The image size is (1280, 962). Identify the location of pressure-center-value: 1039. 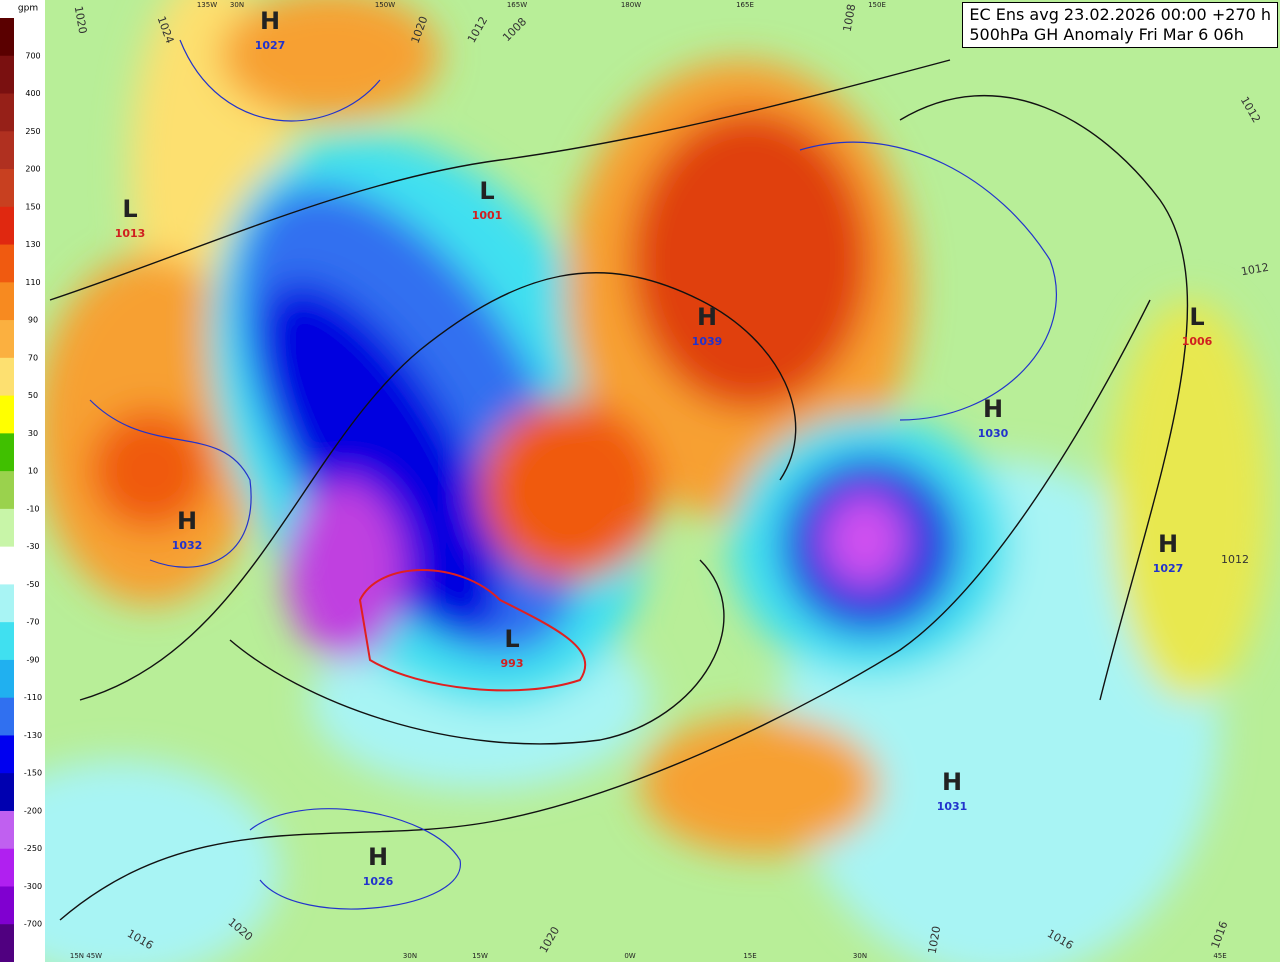
(707, 341).